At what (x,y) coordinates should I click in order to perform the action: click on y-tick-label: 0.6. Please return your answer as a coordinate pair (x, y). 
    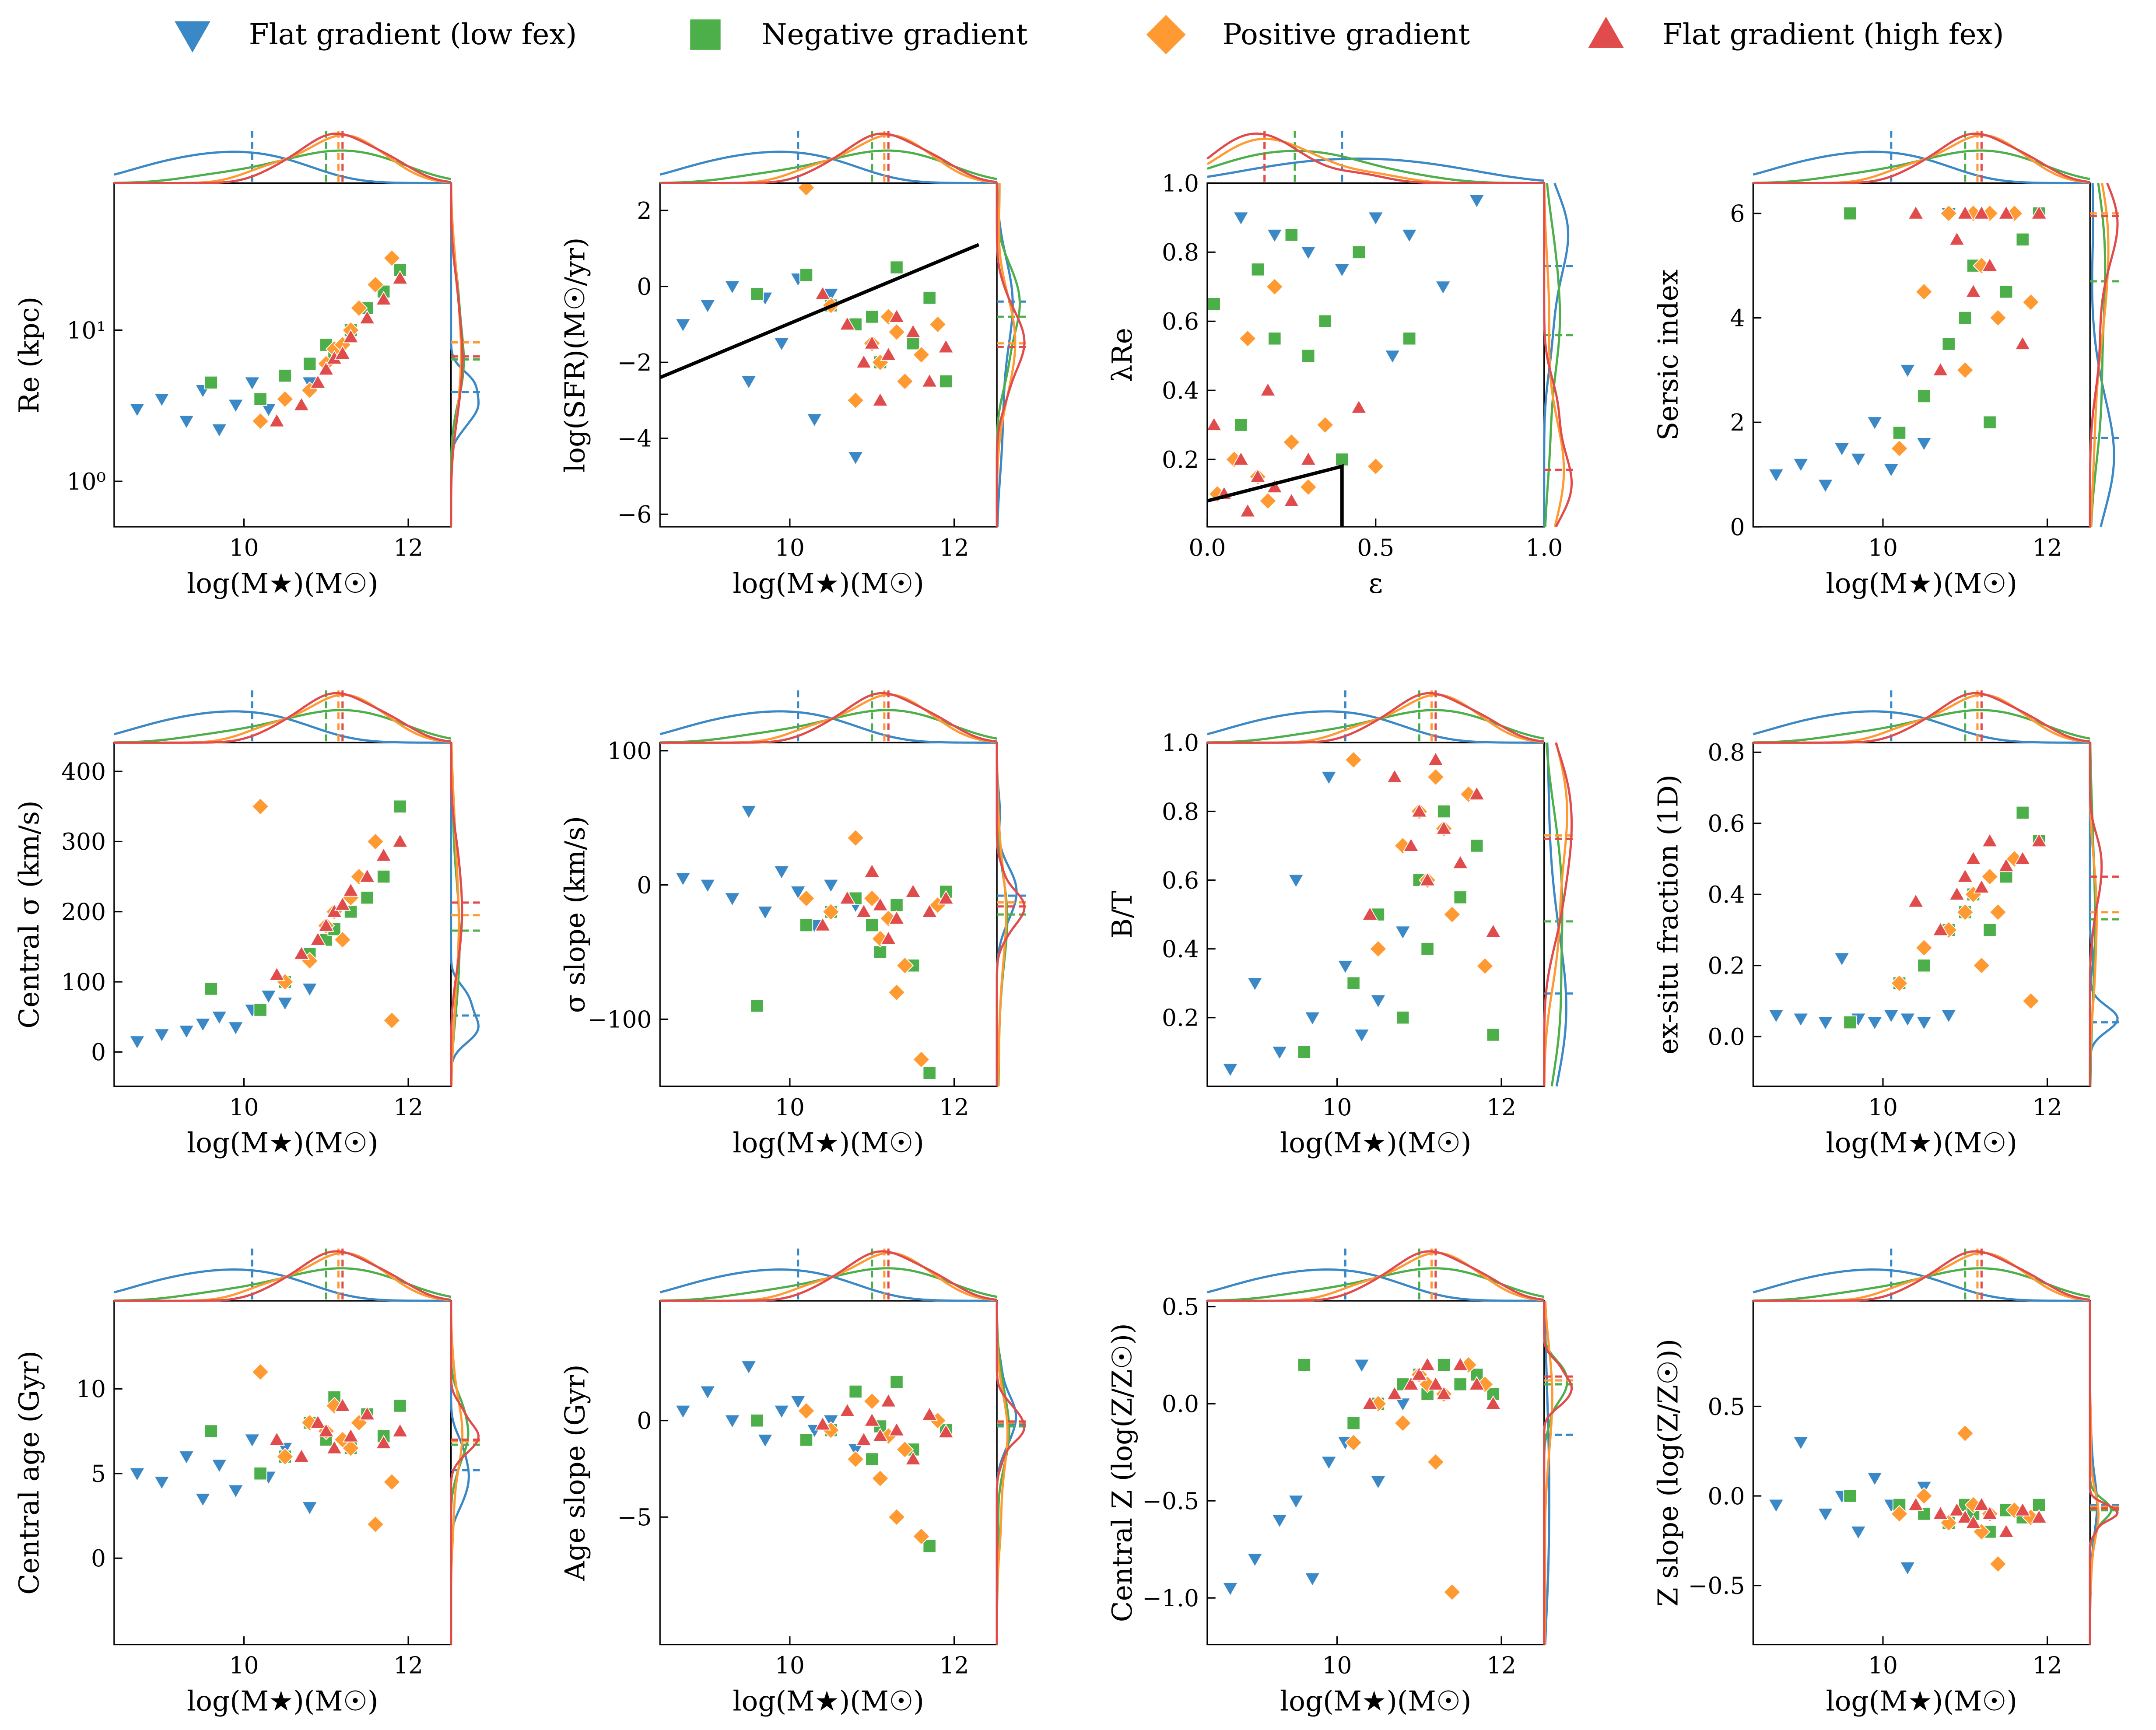
    Looking at the image, I should click on (1726, 823).